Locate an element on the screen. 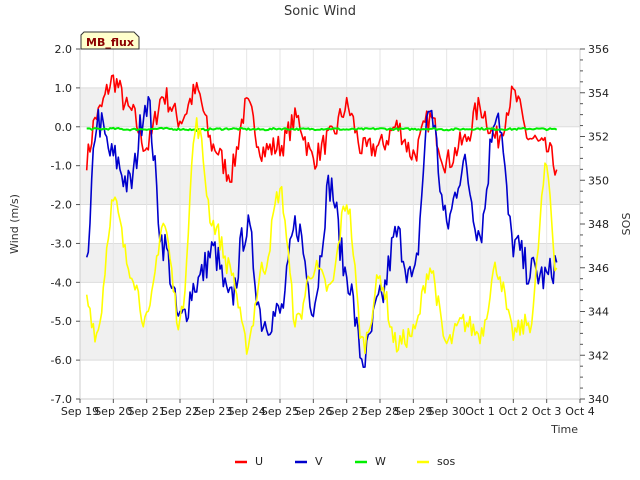 The width and height of the screenshot is (640, 480). y2-tick-label: 350 is located at coordinates (598, 180).